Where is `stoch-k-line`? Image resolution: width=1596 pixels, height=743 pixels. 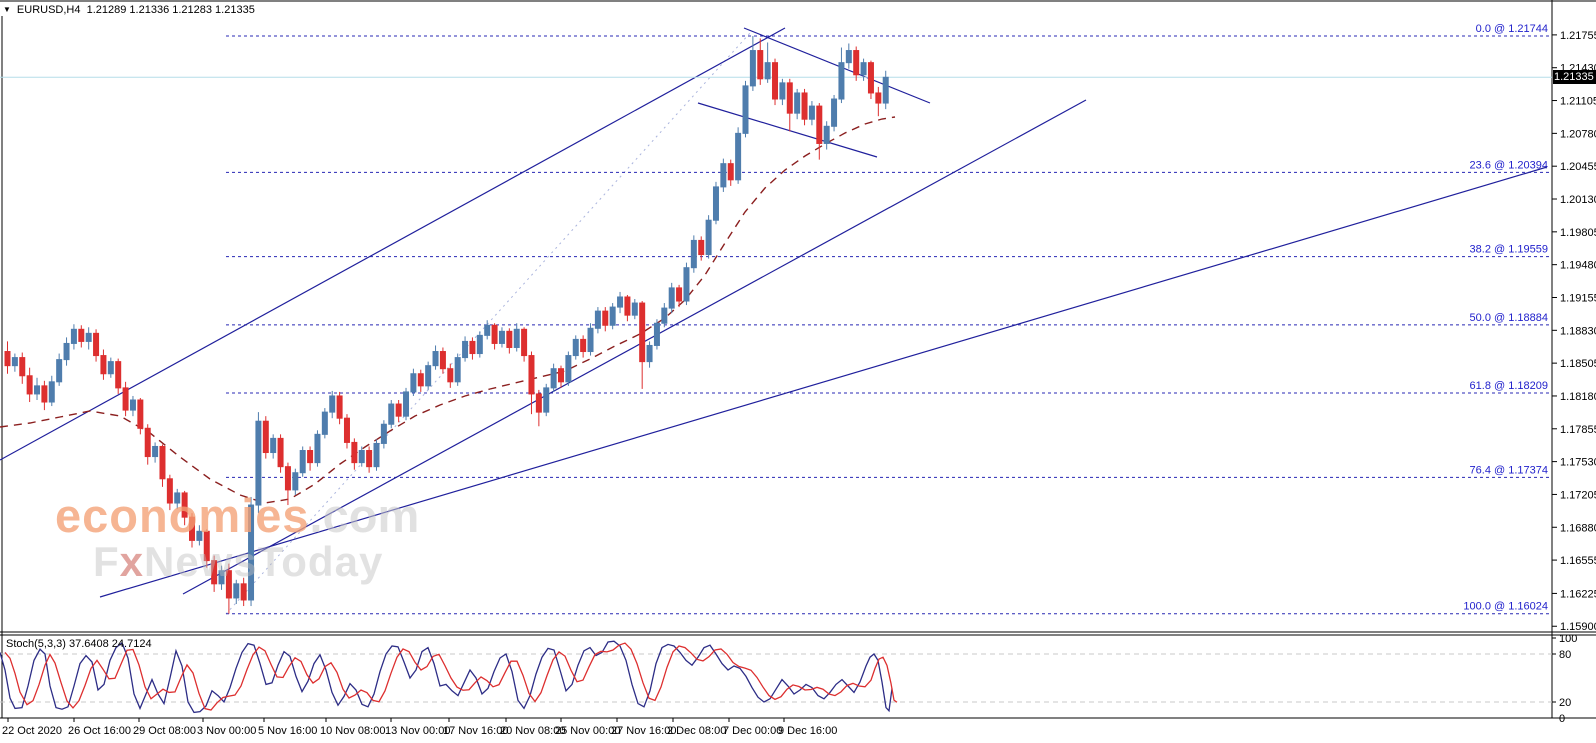 stoch-k-line is located at coordinates (446, 677).